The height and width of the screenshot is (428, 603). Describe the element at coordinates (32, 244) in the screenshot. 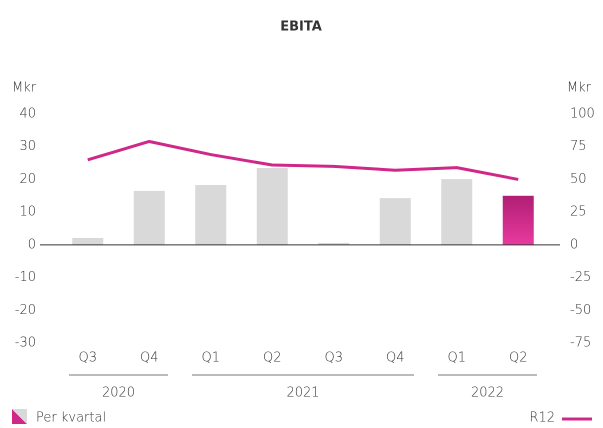

I see `y-tick-label: 0` at that location.